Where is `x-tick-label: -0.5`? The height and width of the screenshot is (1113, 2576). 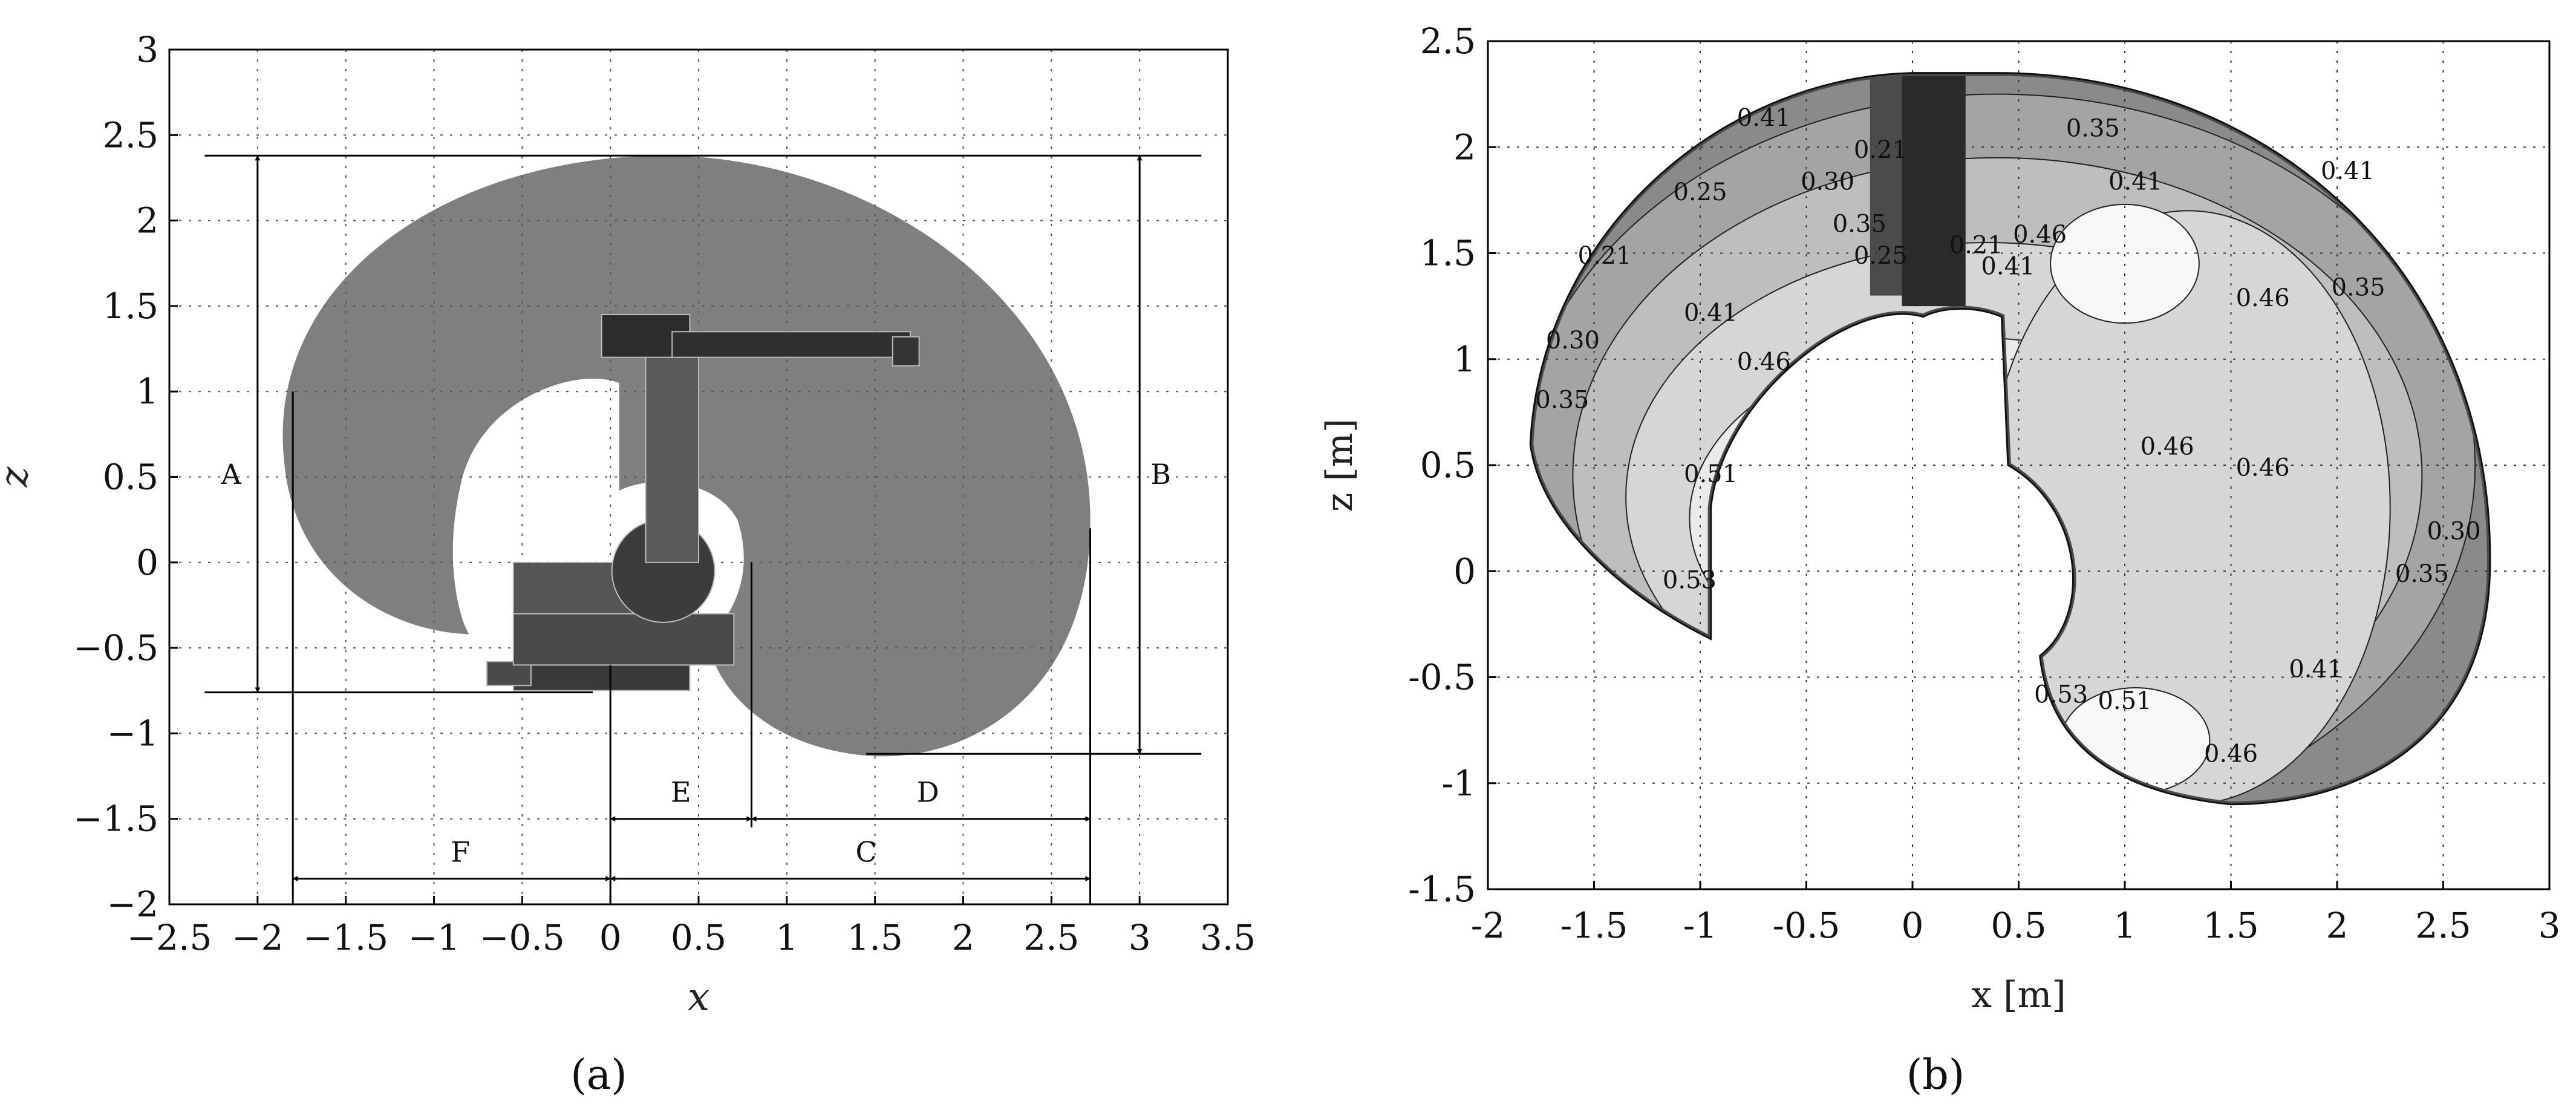 x-tick-label: -0.5 is located at coordinates (1807, 925).